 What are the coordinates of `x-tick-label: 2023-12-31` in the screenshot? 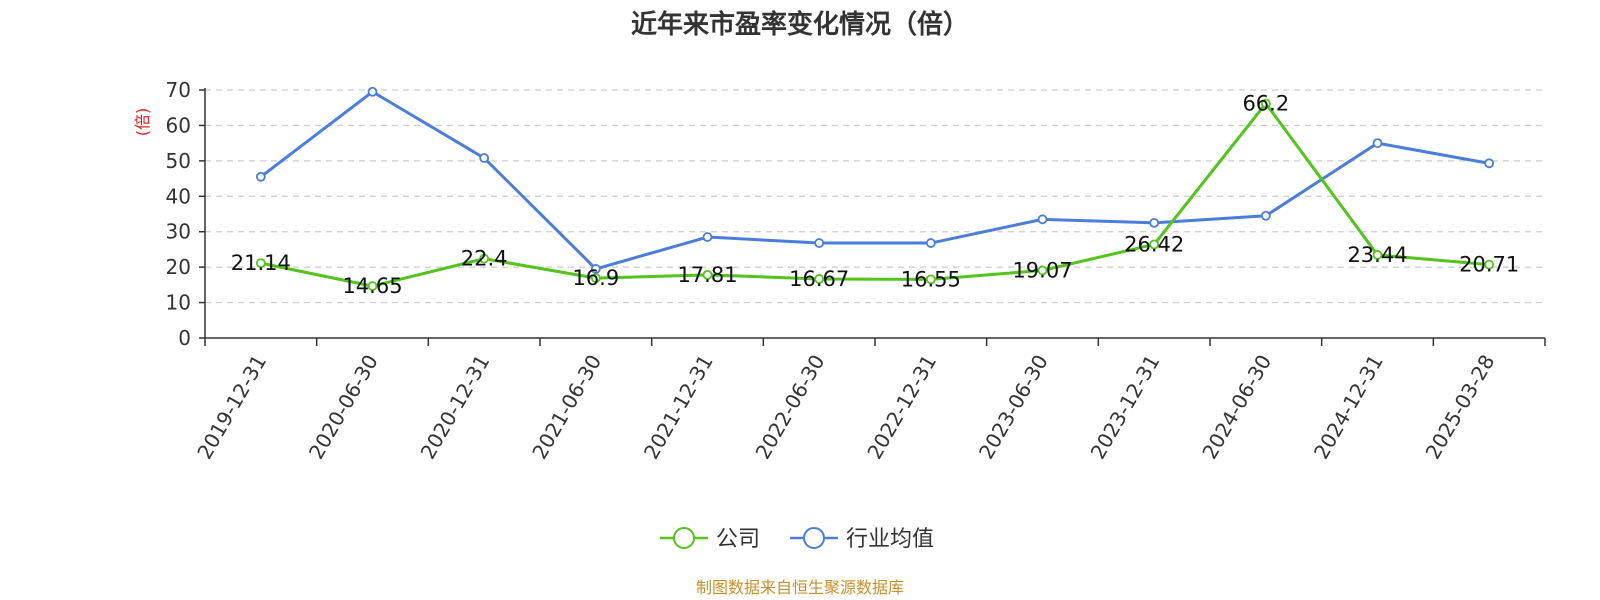 It's located at (1125, 407).